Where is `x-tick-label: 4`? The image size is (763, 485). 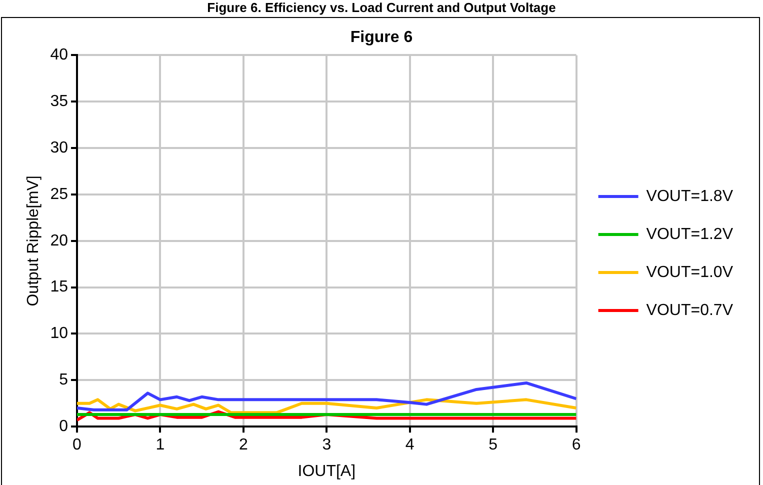
x-tick-label: 4 is located at coordinates (409, 445).